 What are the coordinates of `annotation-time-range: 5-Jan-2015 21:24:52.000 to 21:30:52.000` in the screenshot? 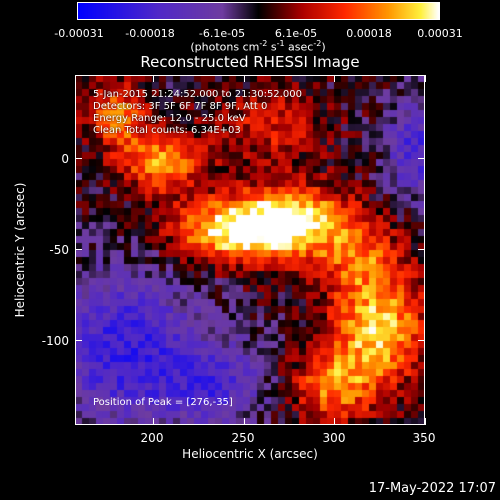 It's located at (197, 94).